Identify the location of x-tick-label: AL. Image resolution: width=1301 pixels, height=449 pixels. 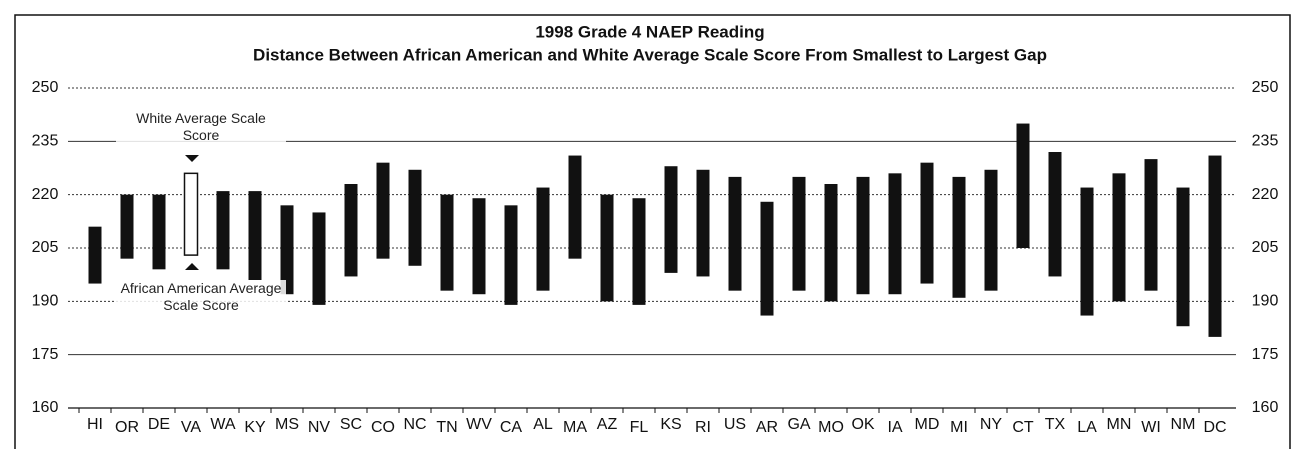
(543, 424).